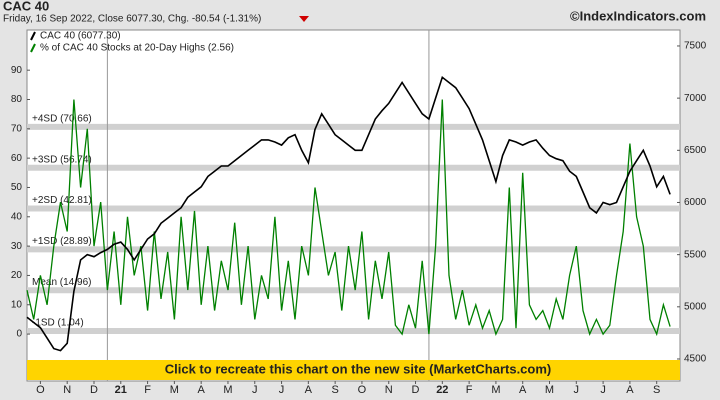 This screenshot has width=720, height=400. What do you see at coordinates (695, 150) in the screenshot?
I see `y2-tick-label: 6500` at bounding box center [695, 150].